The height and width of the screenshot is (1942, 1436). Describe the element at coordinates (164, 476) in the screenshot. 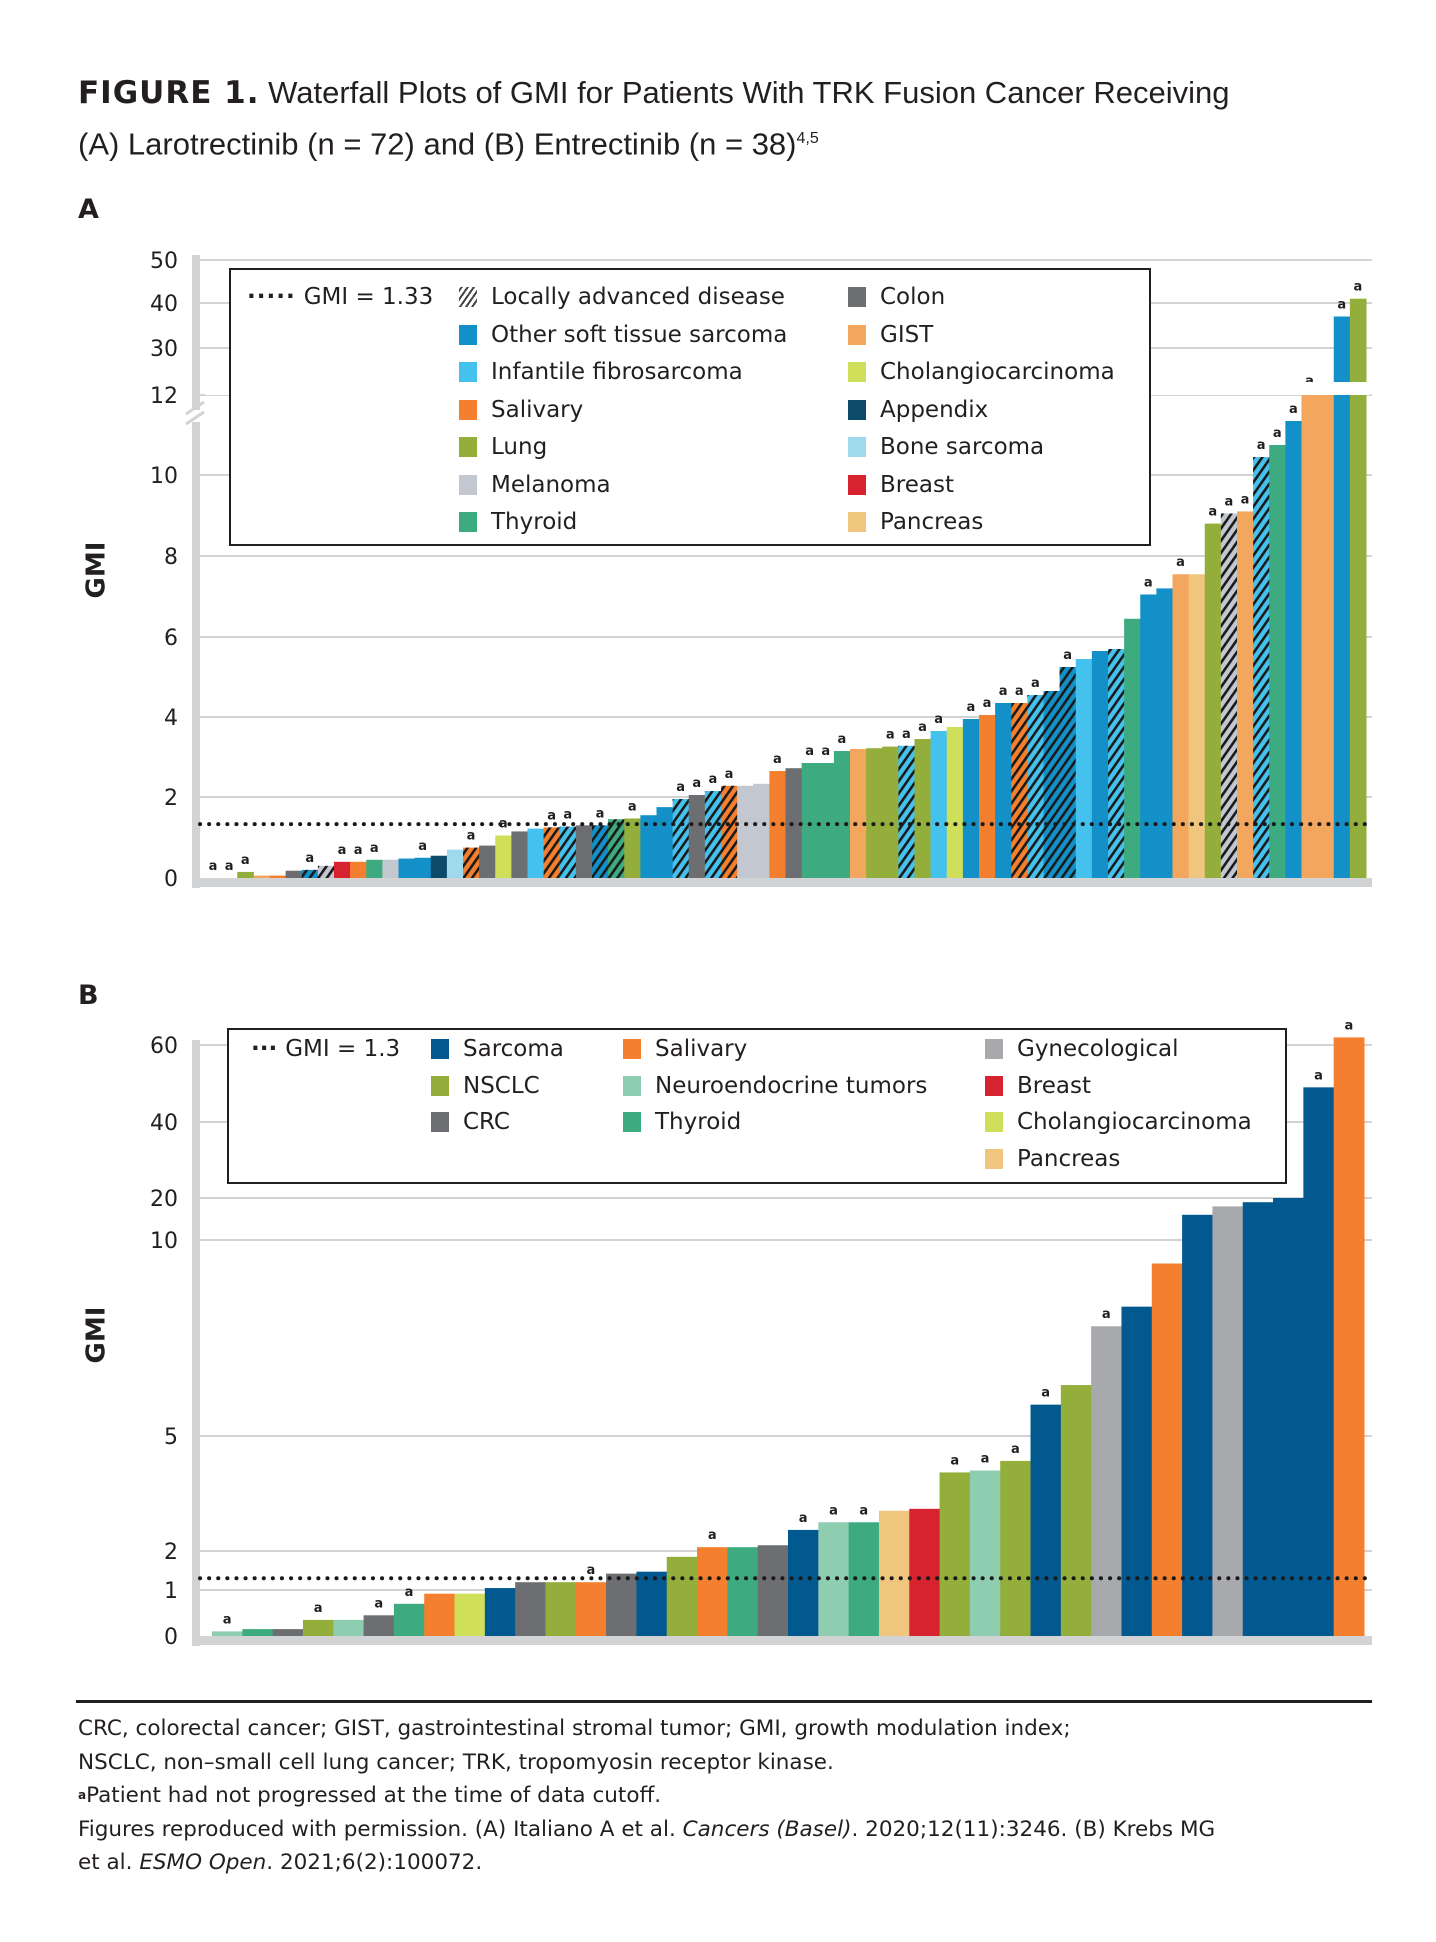

I see `y-tick-label-a: 10` at that location.